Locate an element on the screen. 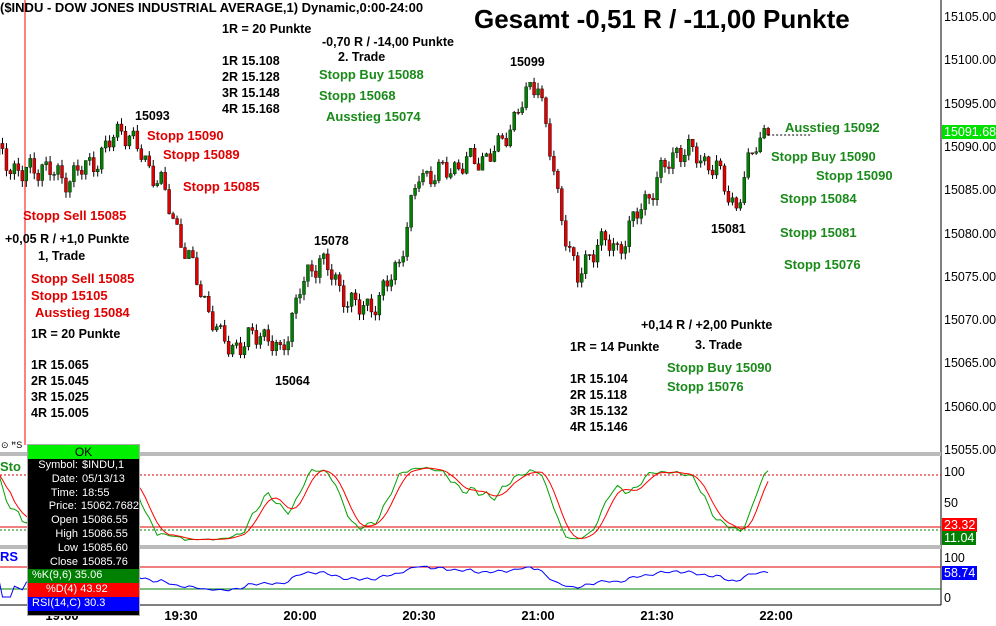 This screenshot has width=996, height=626. chart-annotation: 2R 15.045 is located at coordinates (60, 381).